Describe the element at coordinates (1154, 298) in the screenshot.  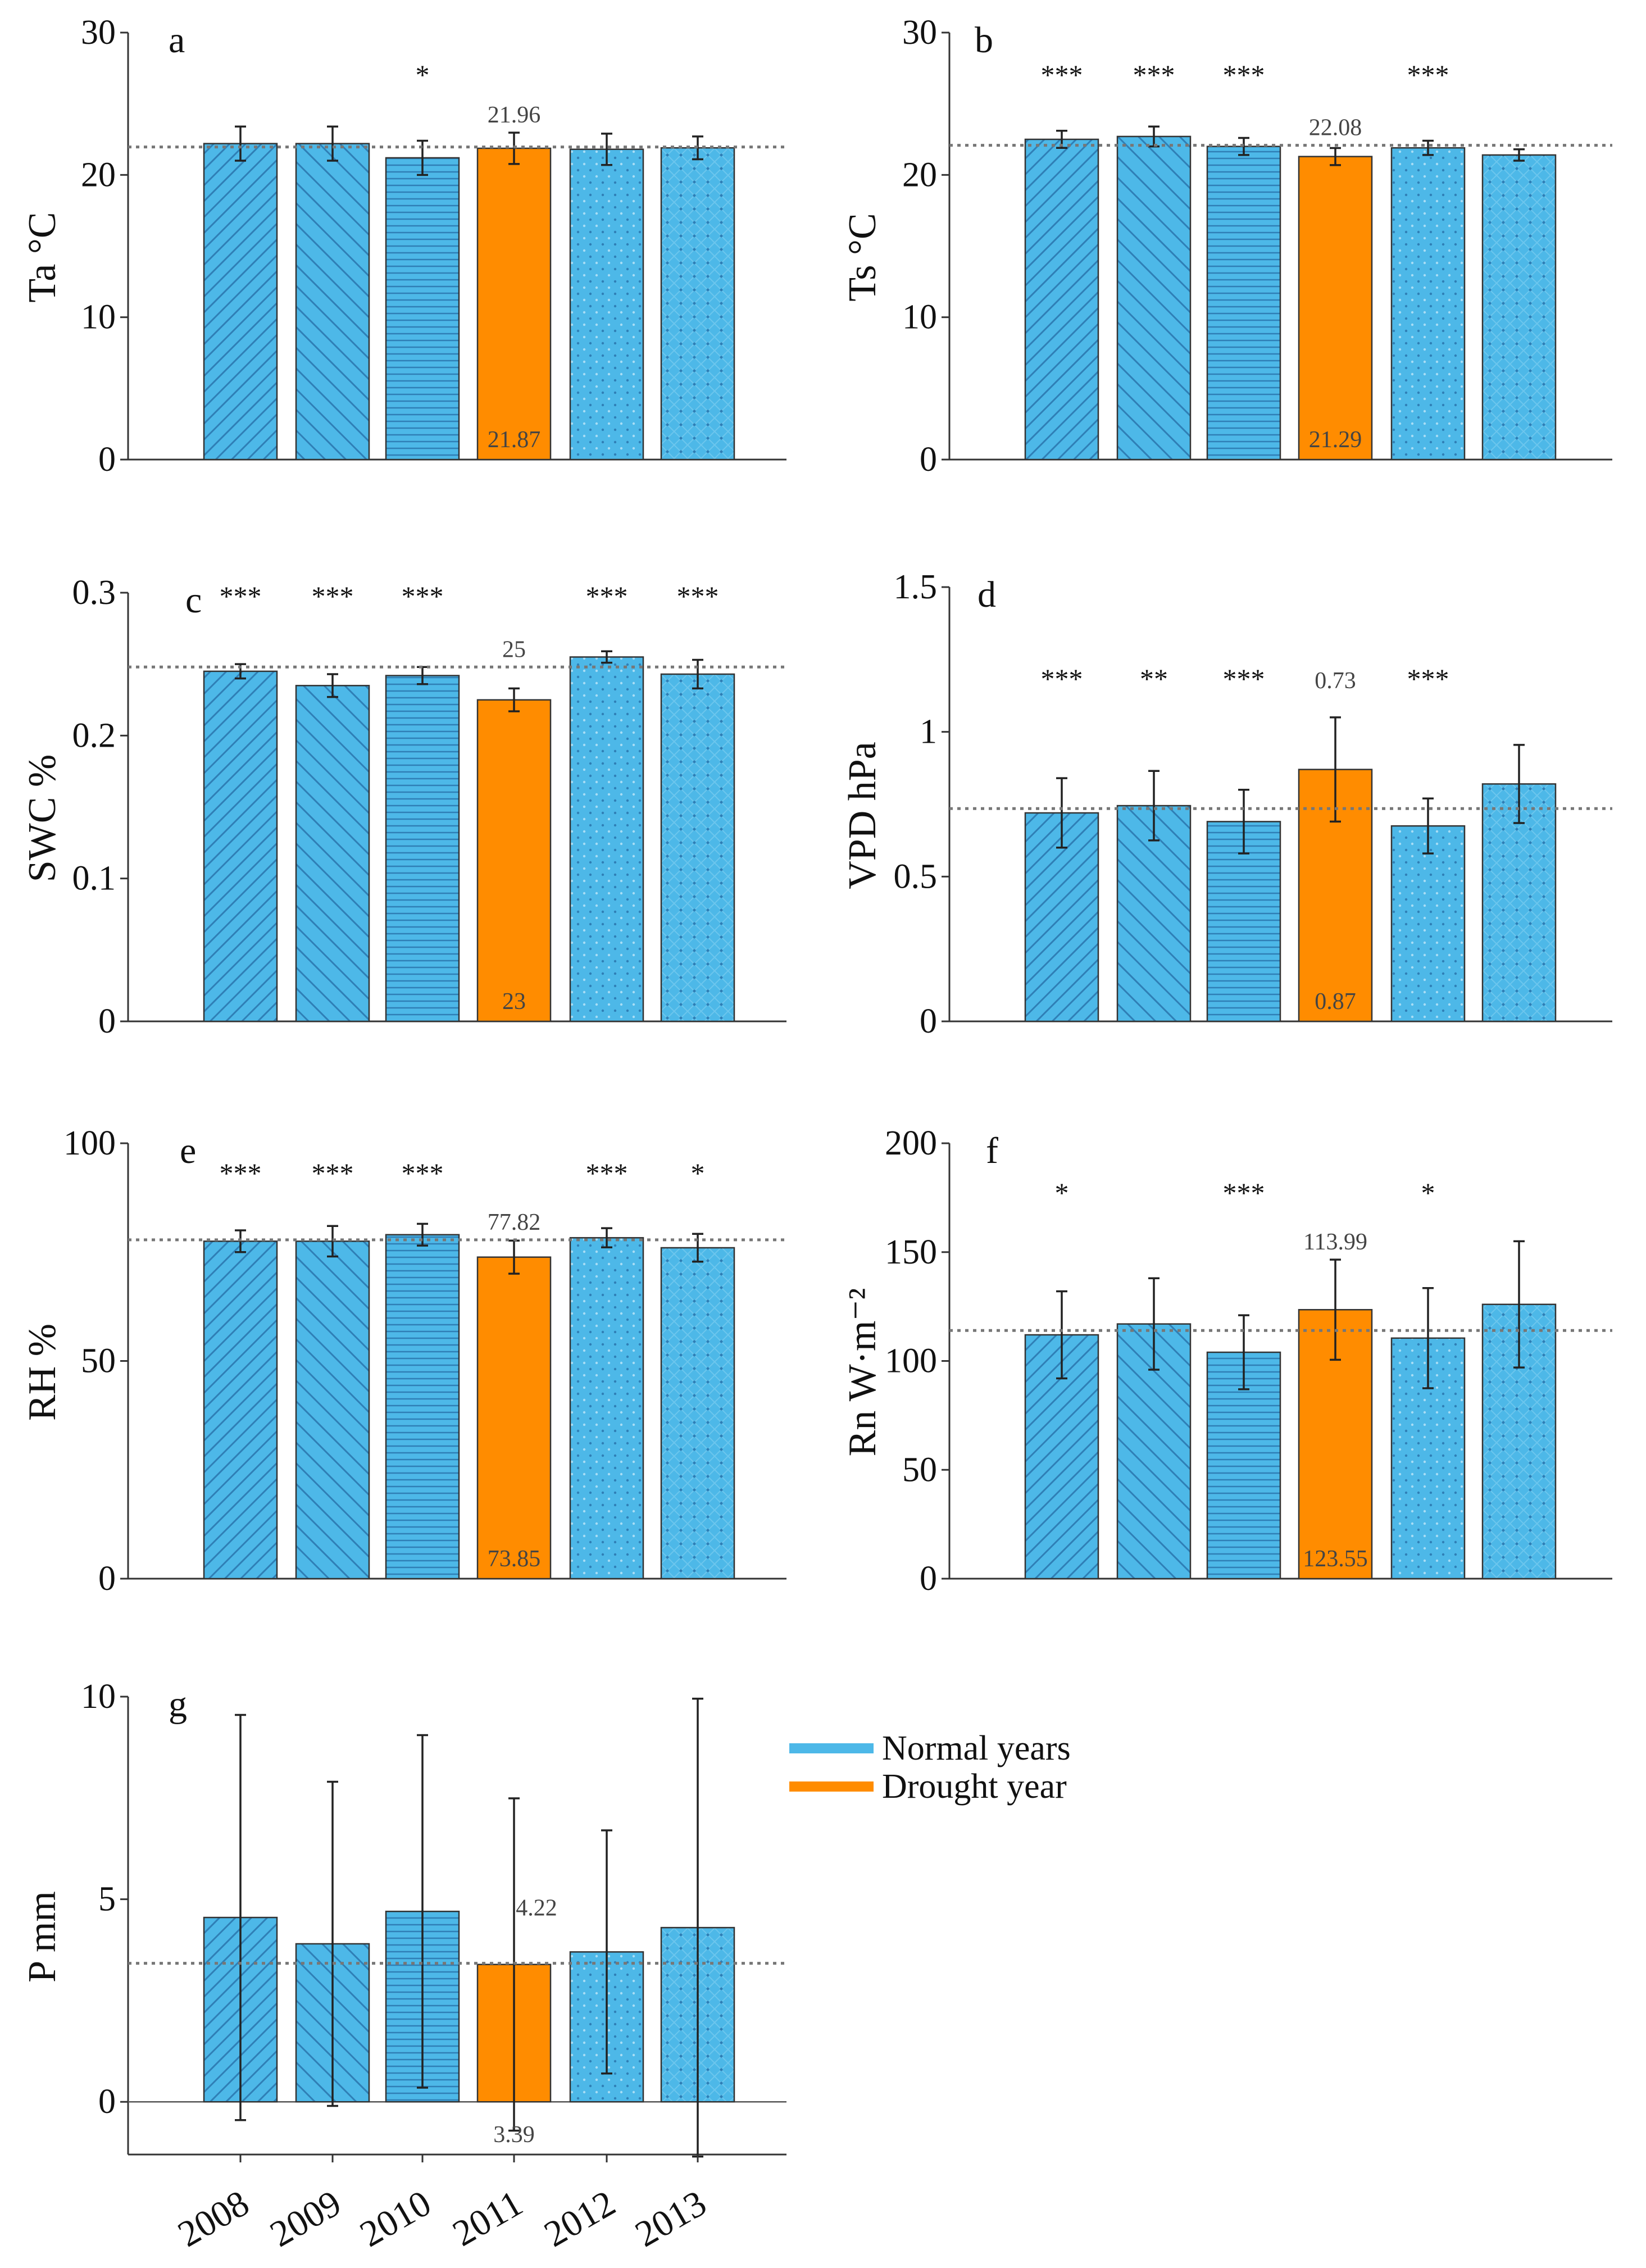
I see `bar-b-2009` at that location.